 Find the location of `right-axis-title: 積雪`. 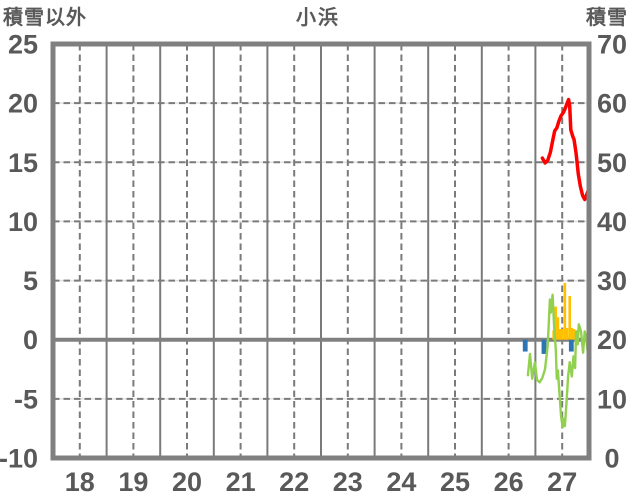

right-axis-title: 積雪 is located at coordinates (607, 18).